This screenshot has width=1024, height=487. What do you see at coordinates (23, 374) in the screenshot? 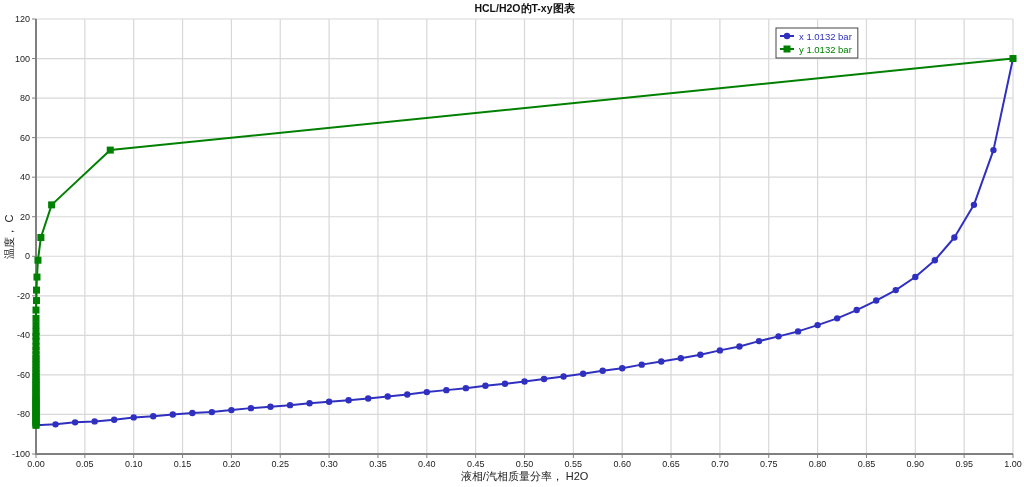
I see `y-tick-label: -60` at bounding box center [23, 374].